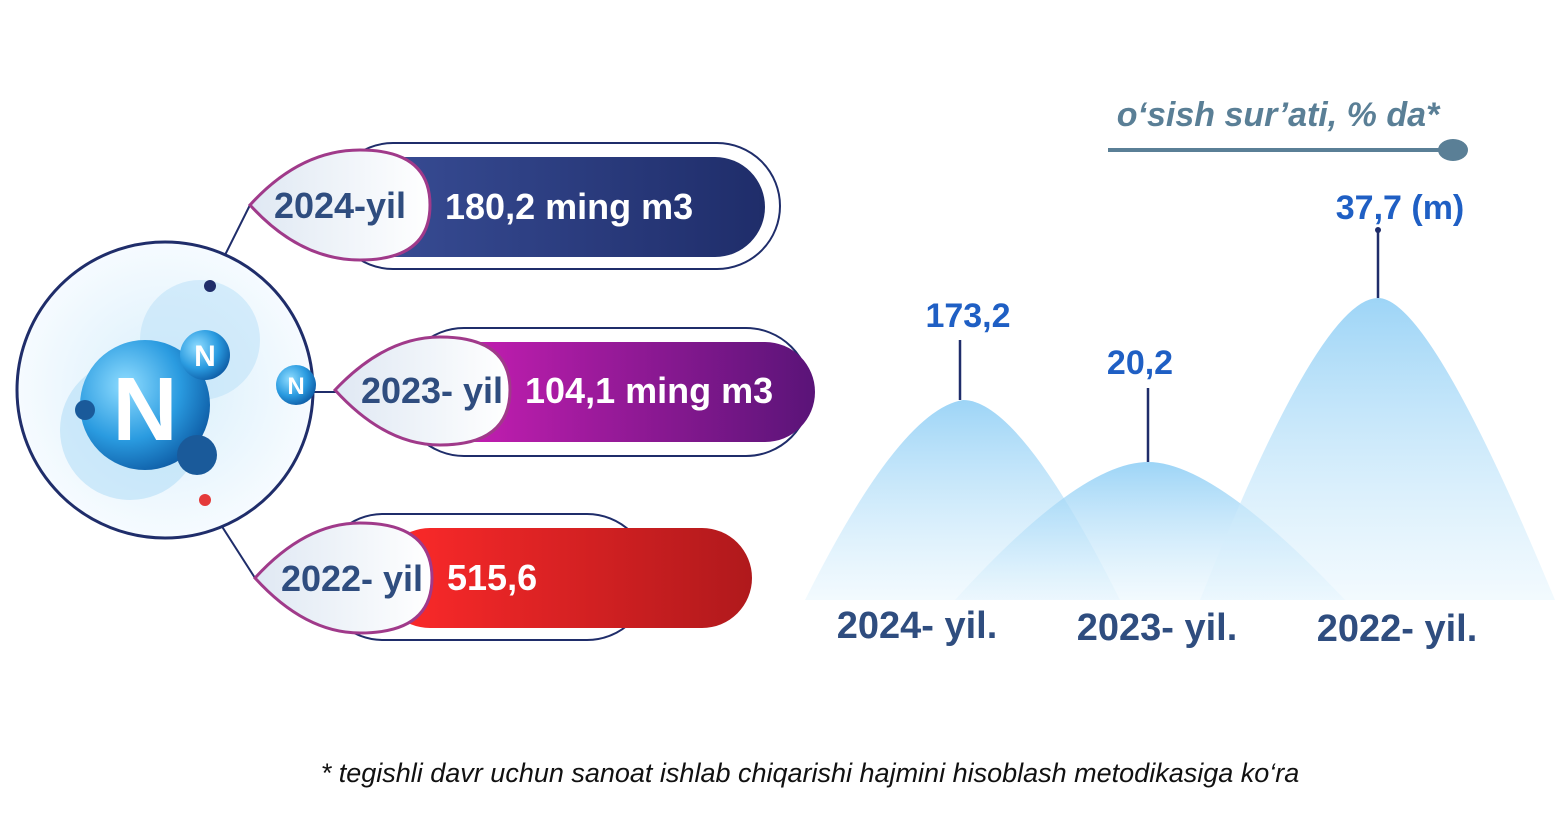 This screenshot has width=1567, height=821. Describe the element at coordinates (1397, 629) in the screenshot. I see `peak-year: 2022- yil.` at that location.